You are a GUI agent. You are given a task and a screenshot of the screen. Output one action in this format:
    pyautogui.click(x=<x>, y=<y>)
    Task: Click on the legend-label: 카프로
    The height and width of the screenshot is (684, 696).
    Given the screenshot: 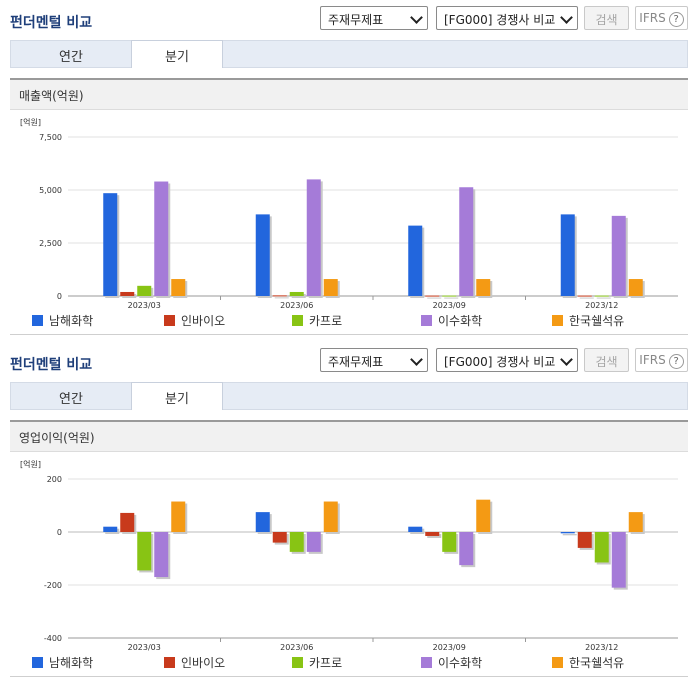 What is the action you would take?
    pyautogui.click(x=326, y=663)
    